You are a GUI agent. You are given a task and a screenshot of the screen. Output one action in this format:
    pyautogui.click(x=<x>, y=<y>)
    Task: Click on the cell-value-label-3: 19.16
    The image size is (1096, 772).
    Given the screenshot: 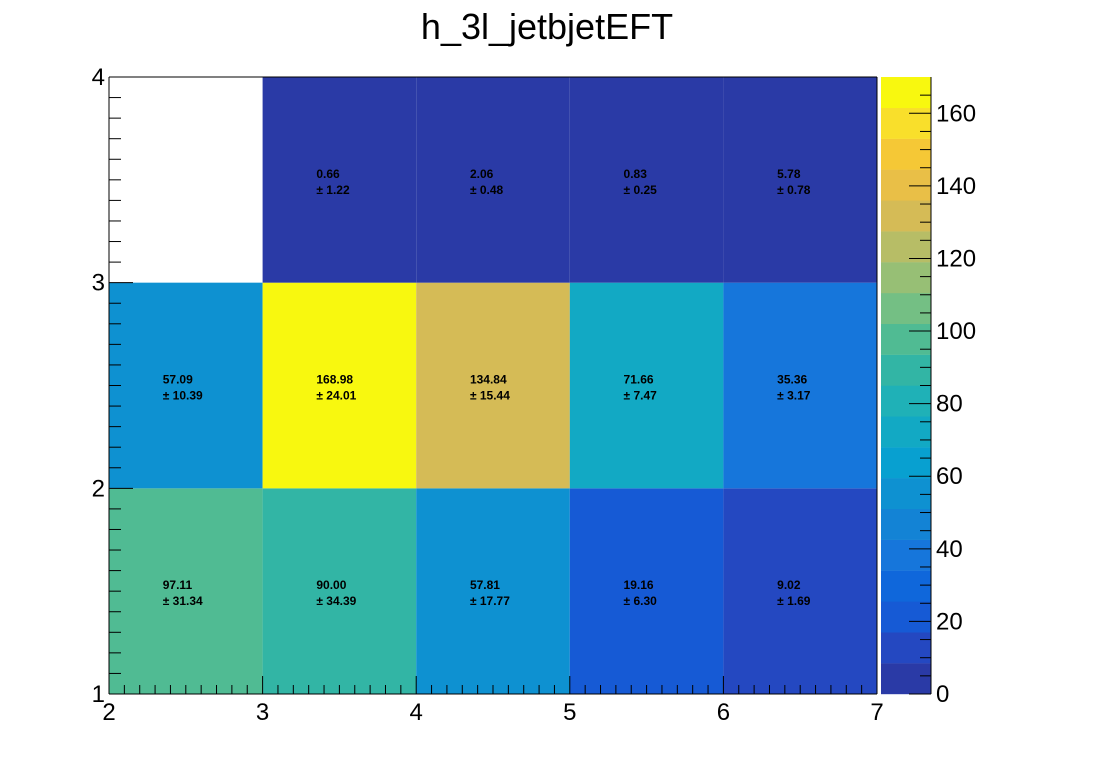 What is the action you would take?
    pyautogui.click(x=639, y=585)
    